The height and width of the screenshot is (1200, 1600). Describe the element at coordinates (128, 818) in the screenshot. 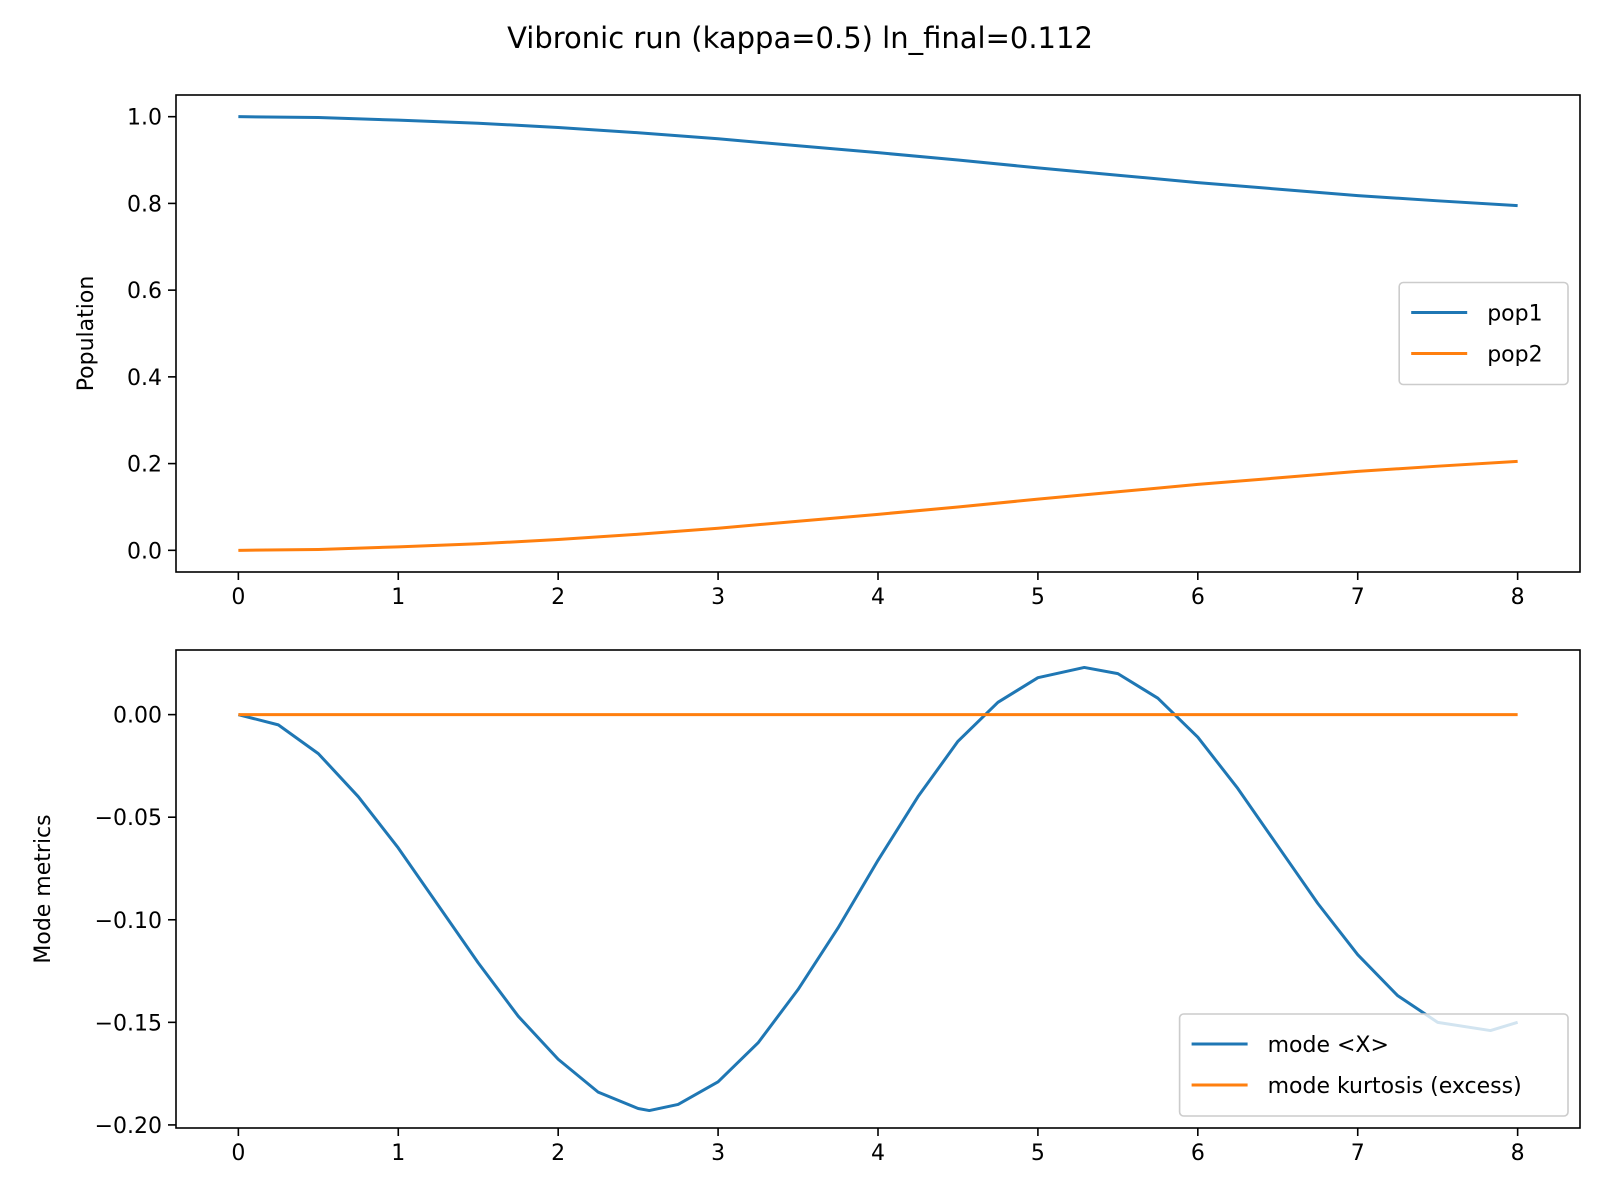

I see `y-tick-label-1-1: −0.05` at that location.